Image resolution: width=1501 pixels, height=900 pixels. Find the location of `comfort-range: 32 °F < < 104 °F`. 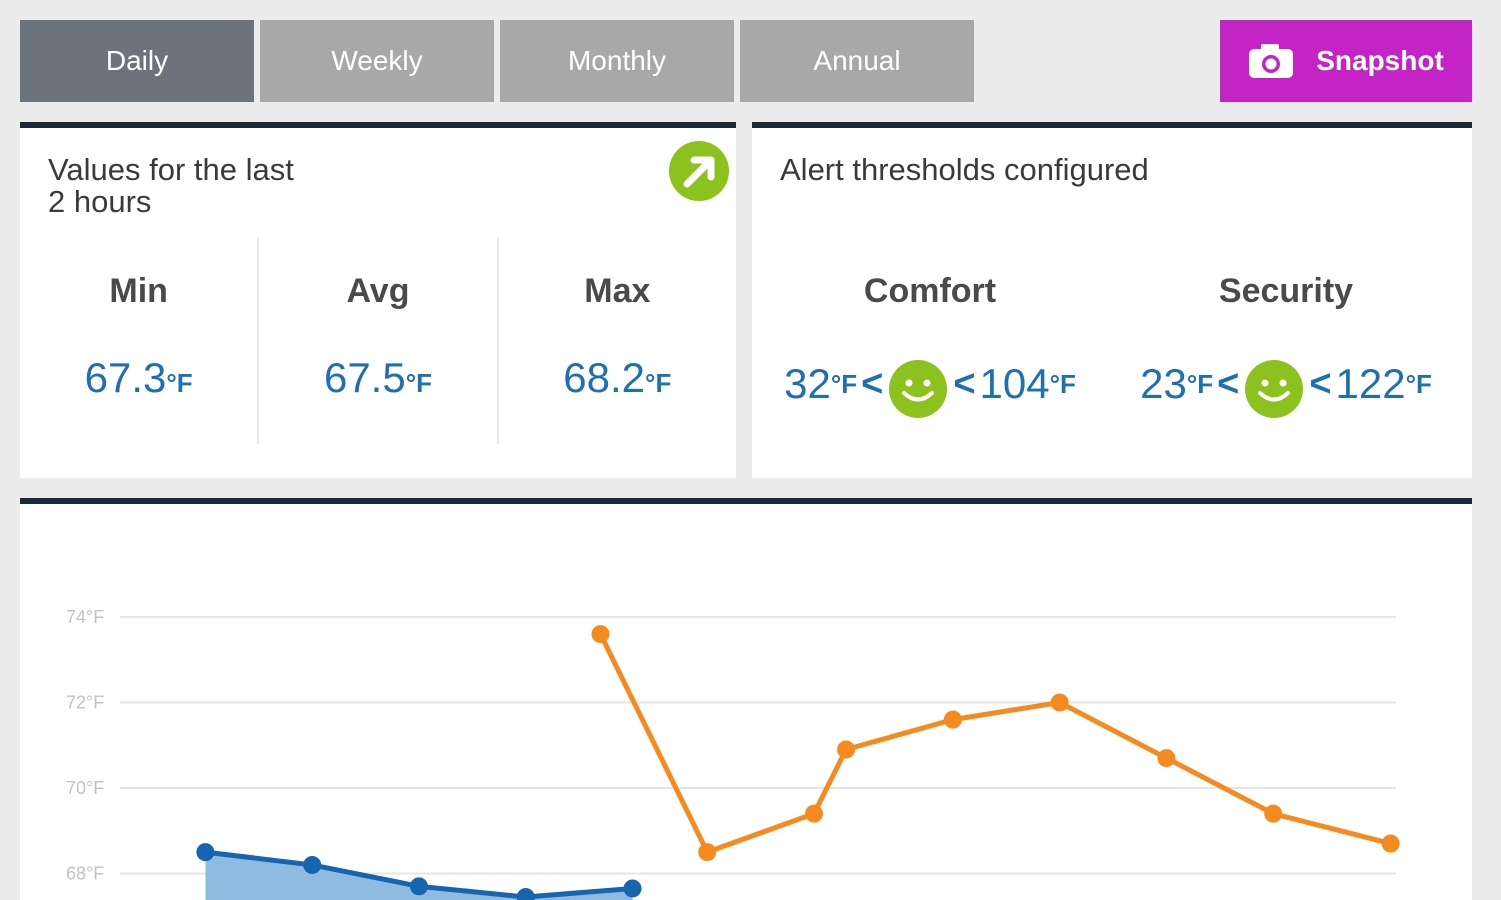

comfort-range: 32 °F < < 104 °F is located at coordinates (930, 384).